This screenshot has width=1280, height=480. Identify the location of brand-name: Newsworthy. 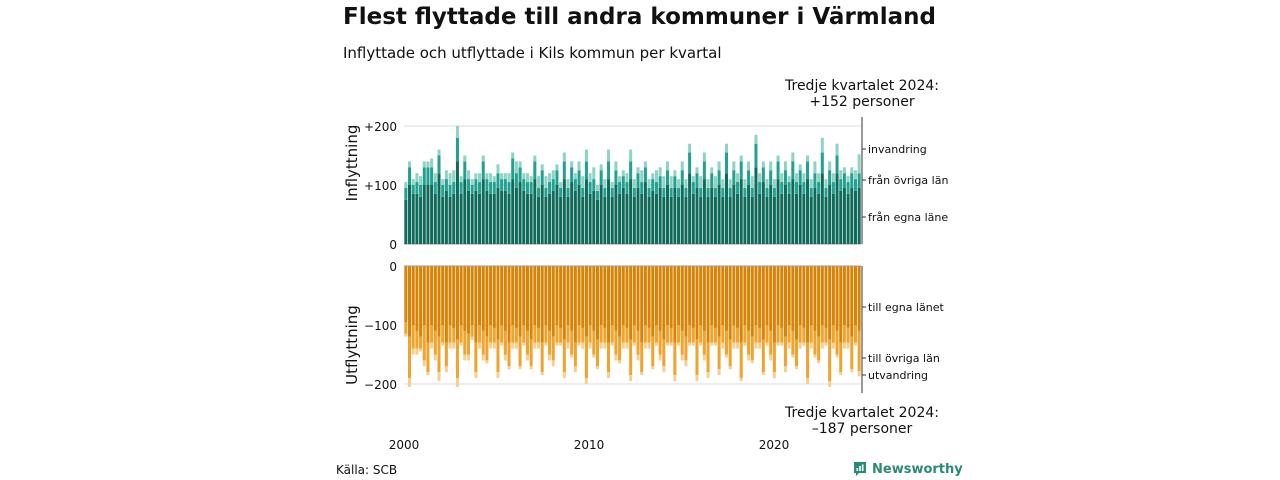
(917, 469).